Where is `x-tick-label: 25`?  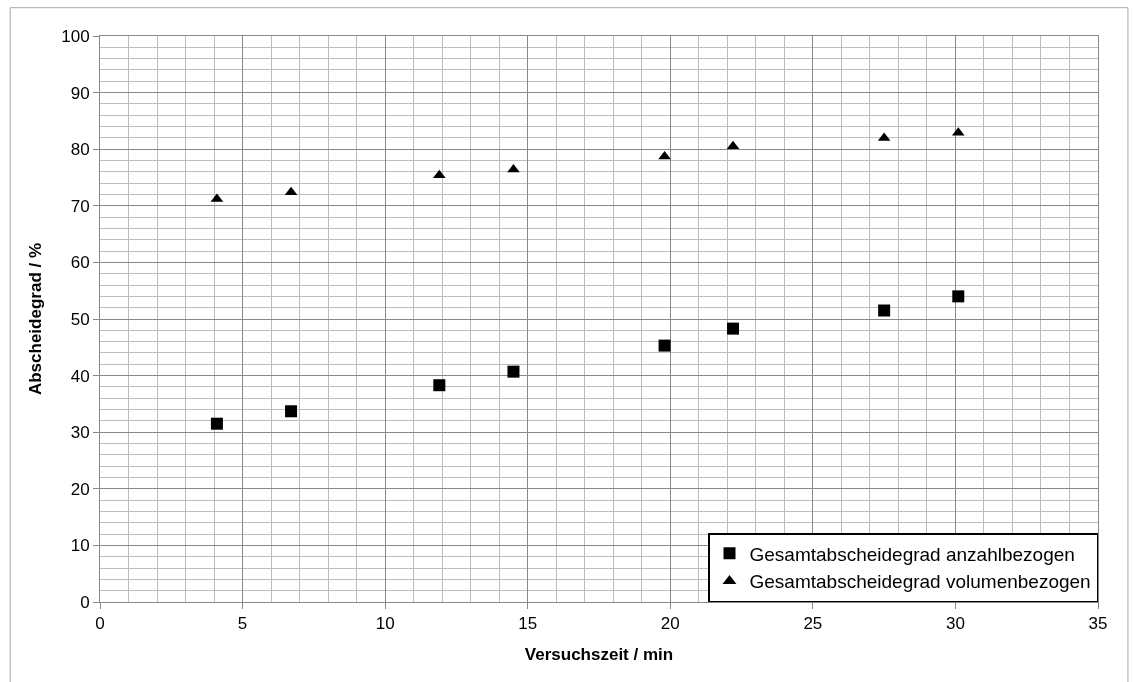
x-tick-label: 25 is located at coordinates (813, 624).